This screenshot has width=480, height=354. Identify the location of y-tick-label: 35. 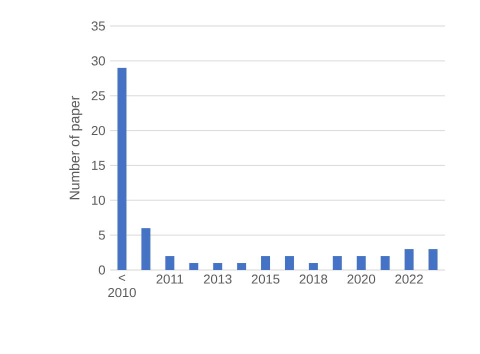
(98, 26).